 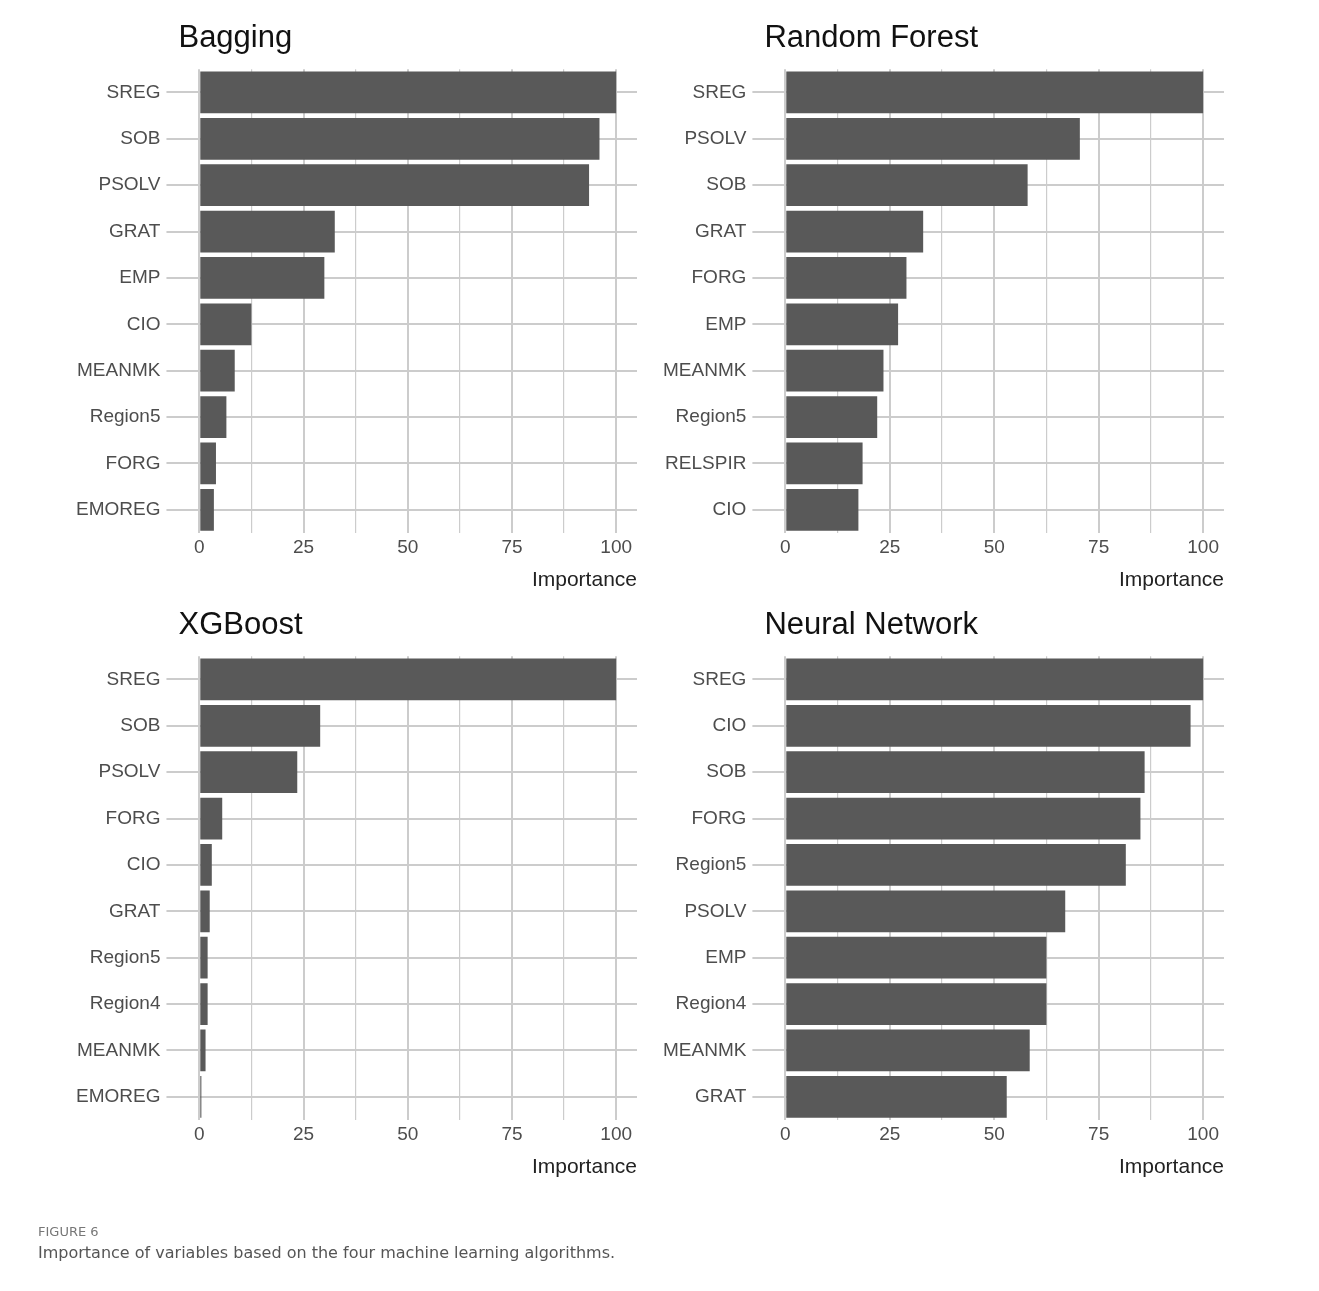 What do you see at coordinates (871, 37) in the screenshot?
I see `chart-title: Random Forest` at bounding box center [871, 37].